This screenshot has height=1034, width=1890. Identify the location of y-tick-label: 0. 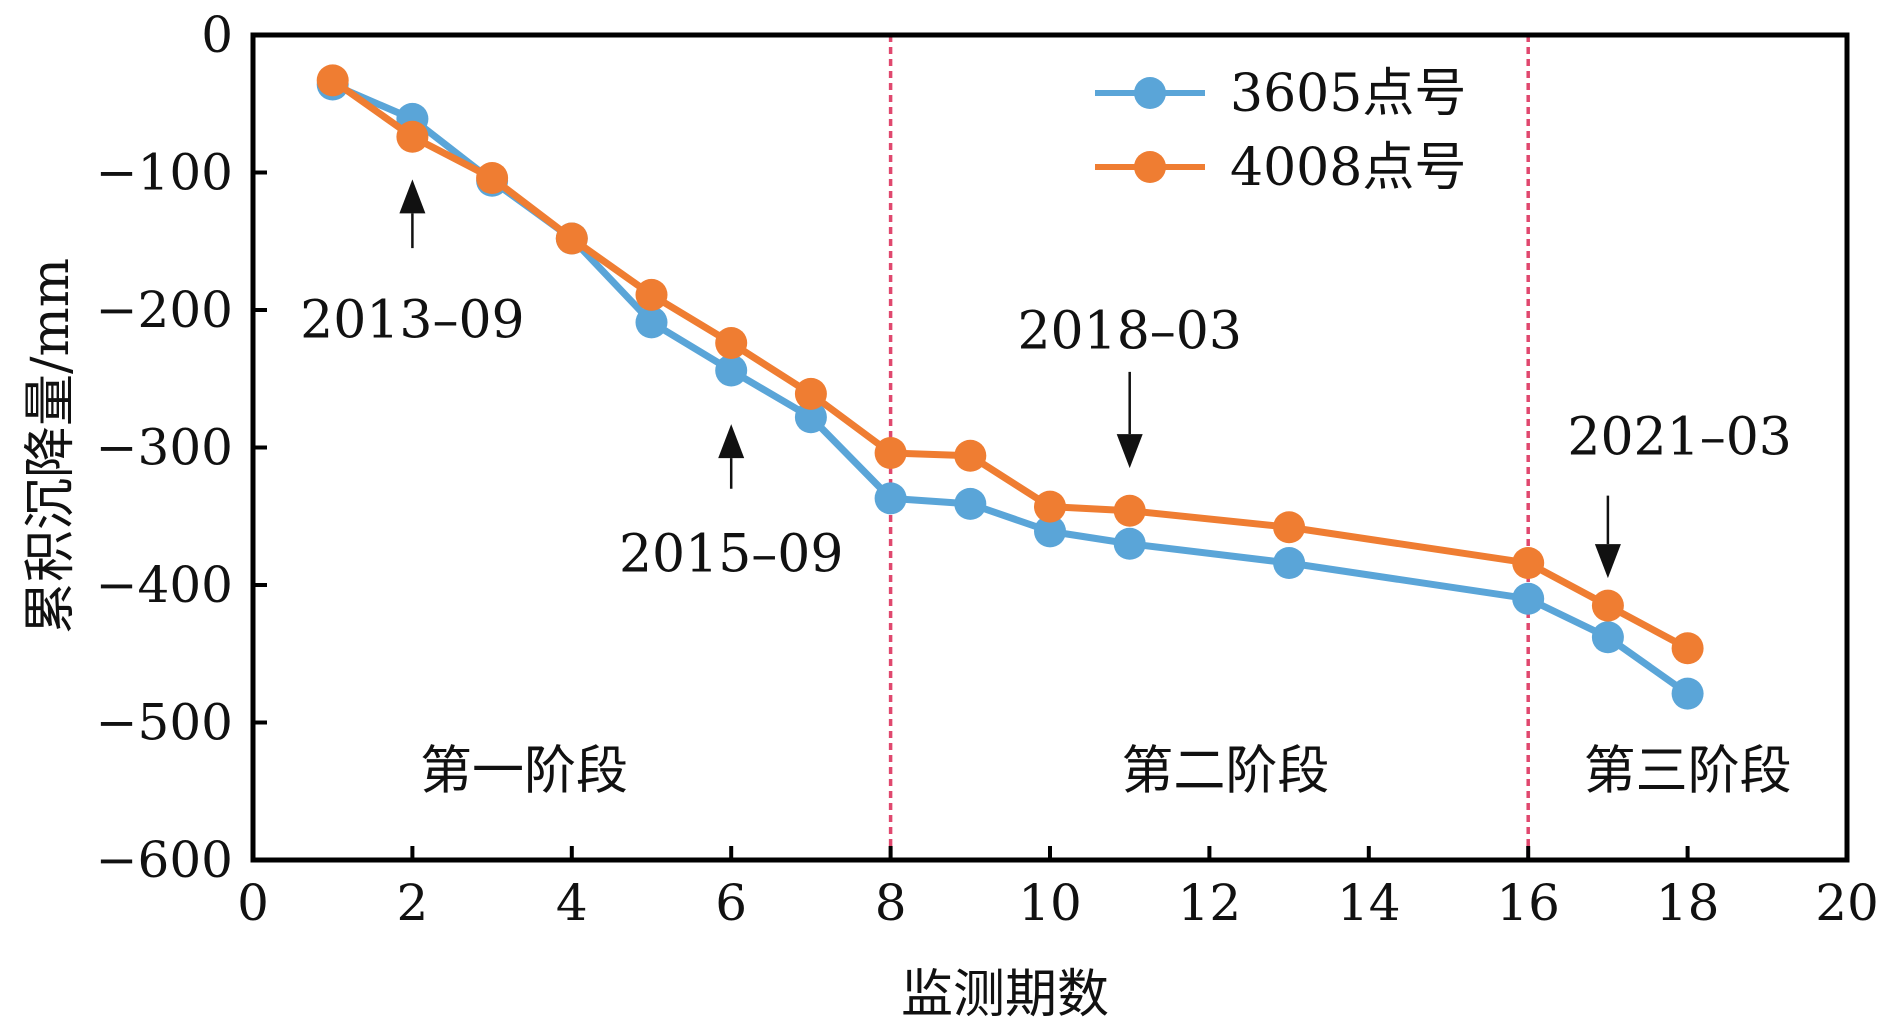
(217, 35).